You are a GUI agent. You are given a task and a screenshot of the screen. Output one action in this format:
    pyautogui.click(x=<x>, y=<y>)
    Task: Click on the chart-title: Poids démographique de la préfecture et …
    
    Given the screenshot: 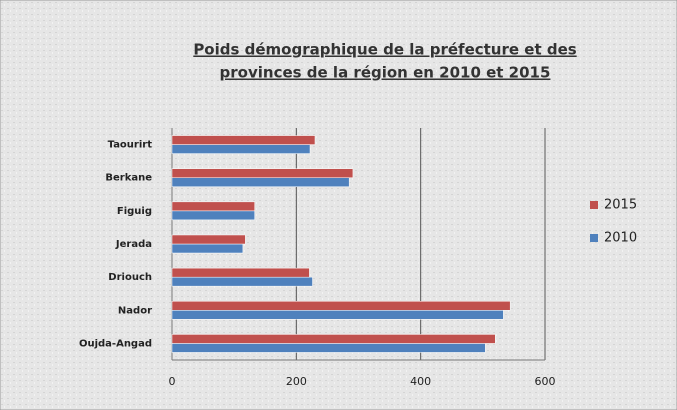 What is the action you would take?
    pyautogui.click(x=384, y=50)
    